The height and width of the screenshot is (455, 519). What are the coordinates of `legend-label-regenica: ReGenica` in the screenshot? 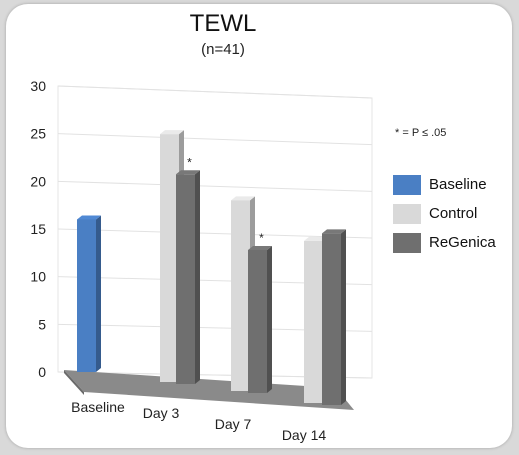 It's located at (462, 242).